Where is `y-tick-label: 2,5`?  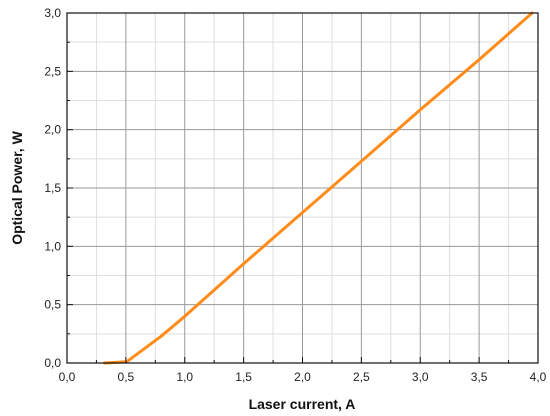
y-tick-label: 2,5 is located at coordinates (52, 71).